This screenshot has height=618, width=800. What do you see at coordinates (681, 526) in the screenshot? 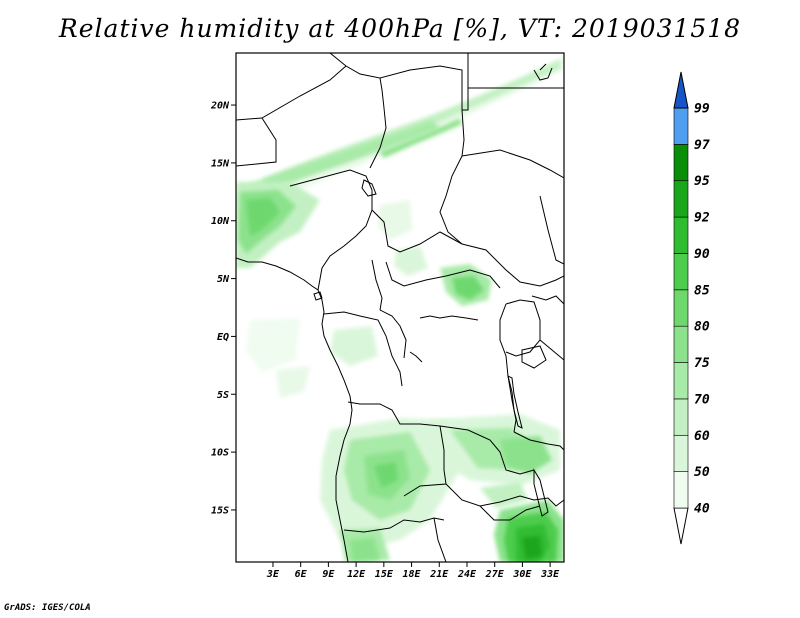
I see `colorbar-bottom-triangle` at bounding box center [681, 526].